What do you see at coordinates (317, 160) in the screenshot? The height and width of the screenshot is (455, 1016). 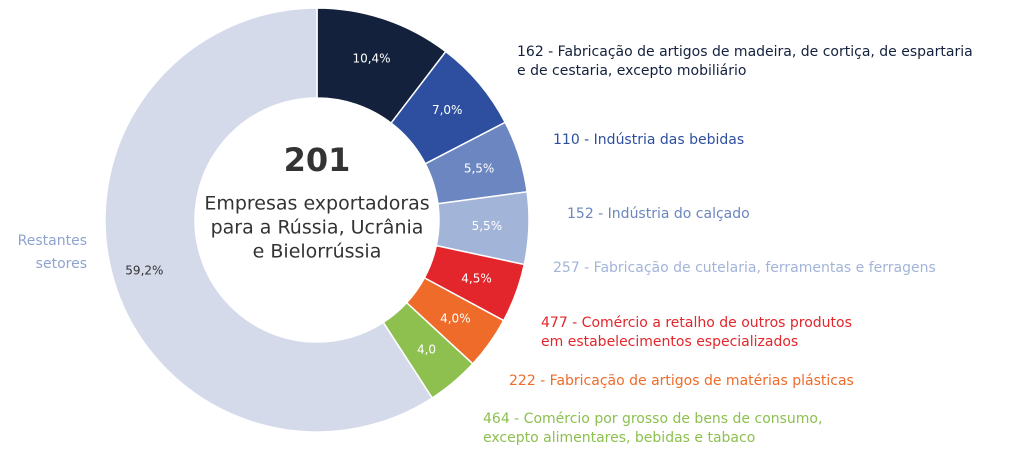 I see `center-value: 201` at bounding box center [317, 160].